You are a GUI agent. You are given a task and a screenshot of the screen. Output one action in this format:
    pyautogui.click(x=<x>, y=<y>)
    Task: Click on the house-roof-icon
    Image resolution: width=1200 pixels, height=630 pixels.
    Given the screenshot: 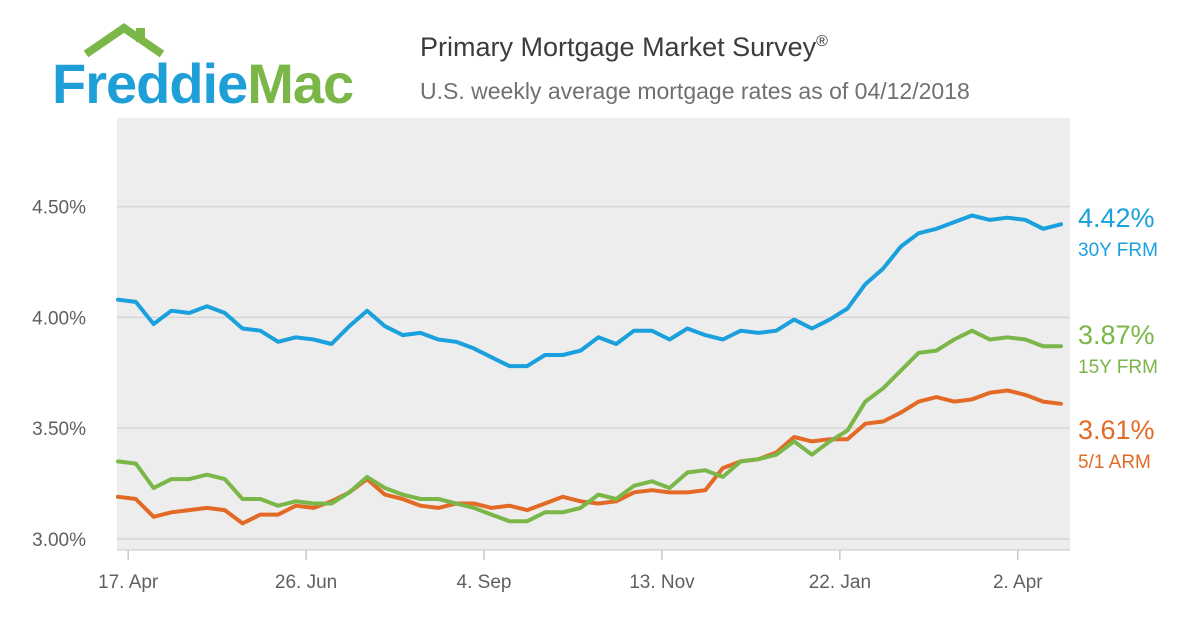 What is the action you would take?
    pyautogui.click(x=124, y=40)
    